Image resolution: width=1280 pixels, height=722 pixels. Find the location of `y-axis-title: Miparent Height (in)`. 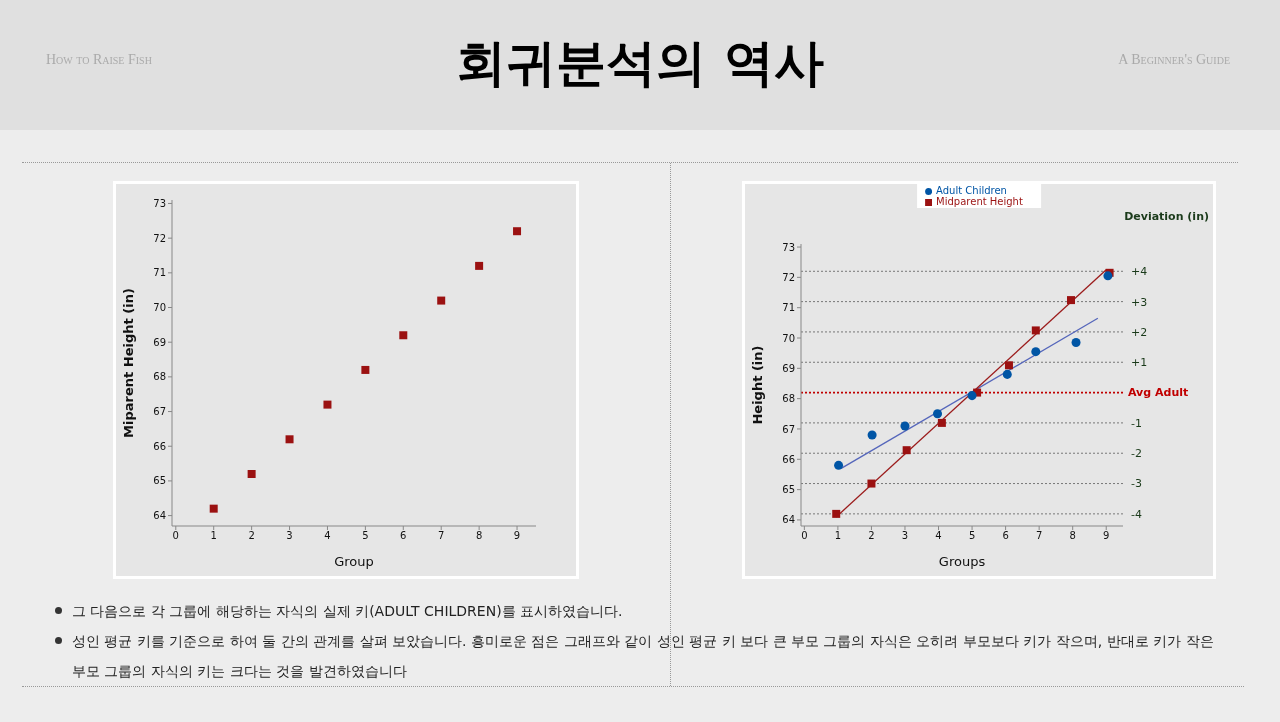

y-axis-title: Miparent Height (in) is located at coordinates (128, 363).